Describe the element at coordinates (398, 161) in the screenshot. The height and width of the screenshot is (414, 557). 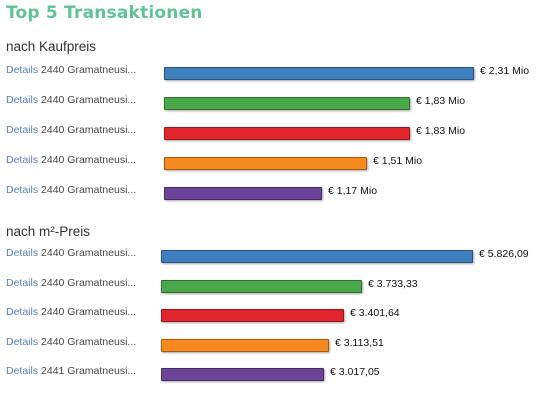
I see `value-label: € 1,51 Mio` at that location.